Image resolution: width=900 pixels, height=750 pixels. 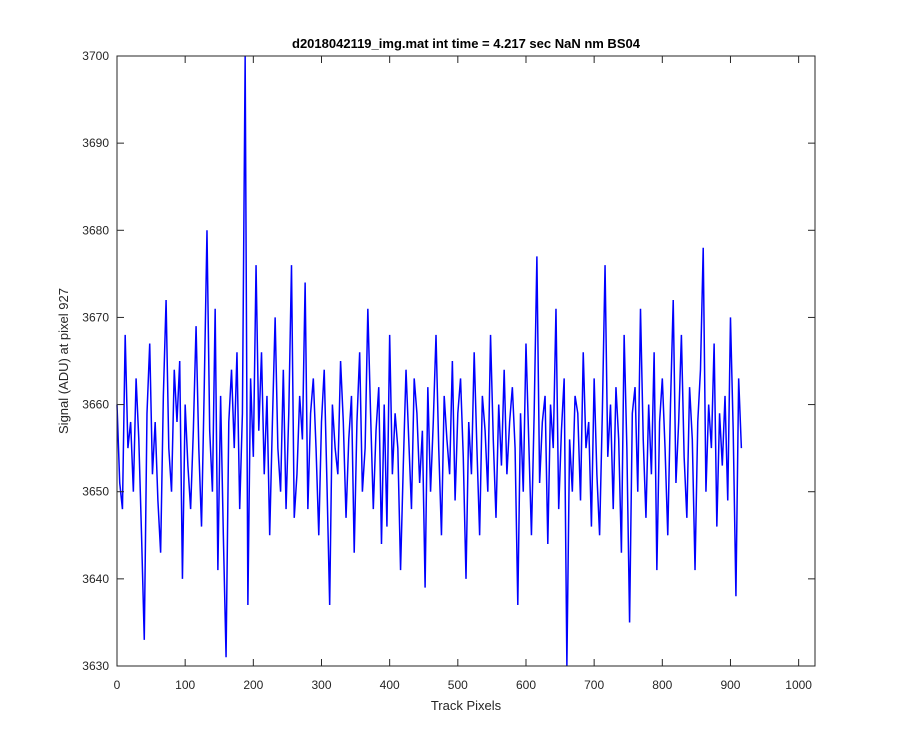 What do you see at coordinates (458, 685) in the screenshot?
I see `x-tick-label-5: 500` at bounding box center [458, 685].